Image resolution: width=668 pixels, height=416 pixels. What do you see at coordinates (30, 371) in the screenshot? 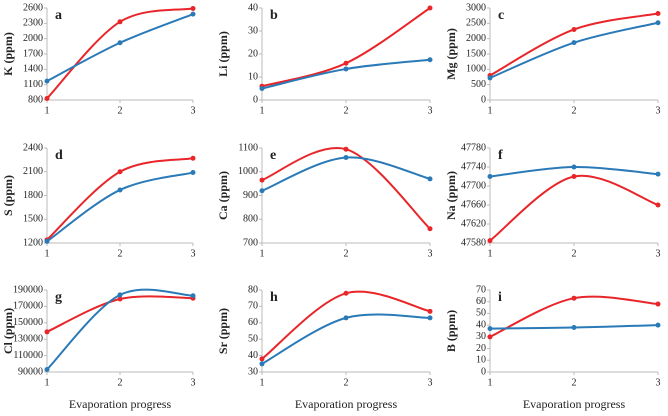
I see `y-tick-label: 90000` at bounding box center [30, 371].